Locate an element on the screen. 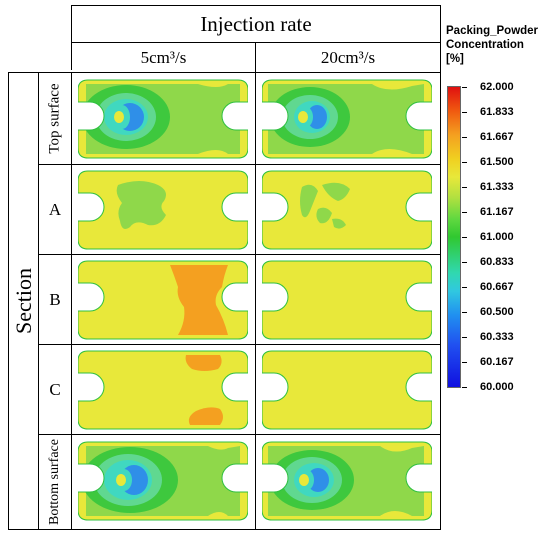  section-label: Section is located at coordinates (23, 301).